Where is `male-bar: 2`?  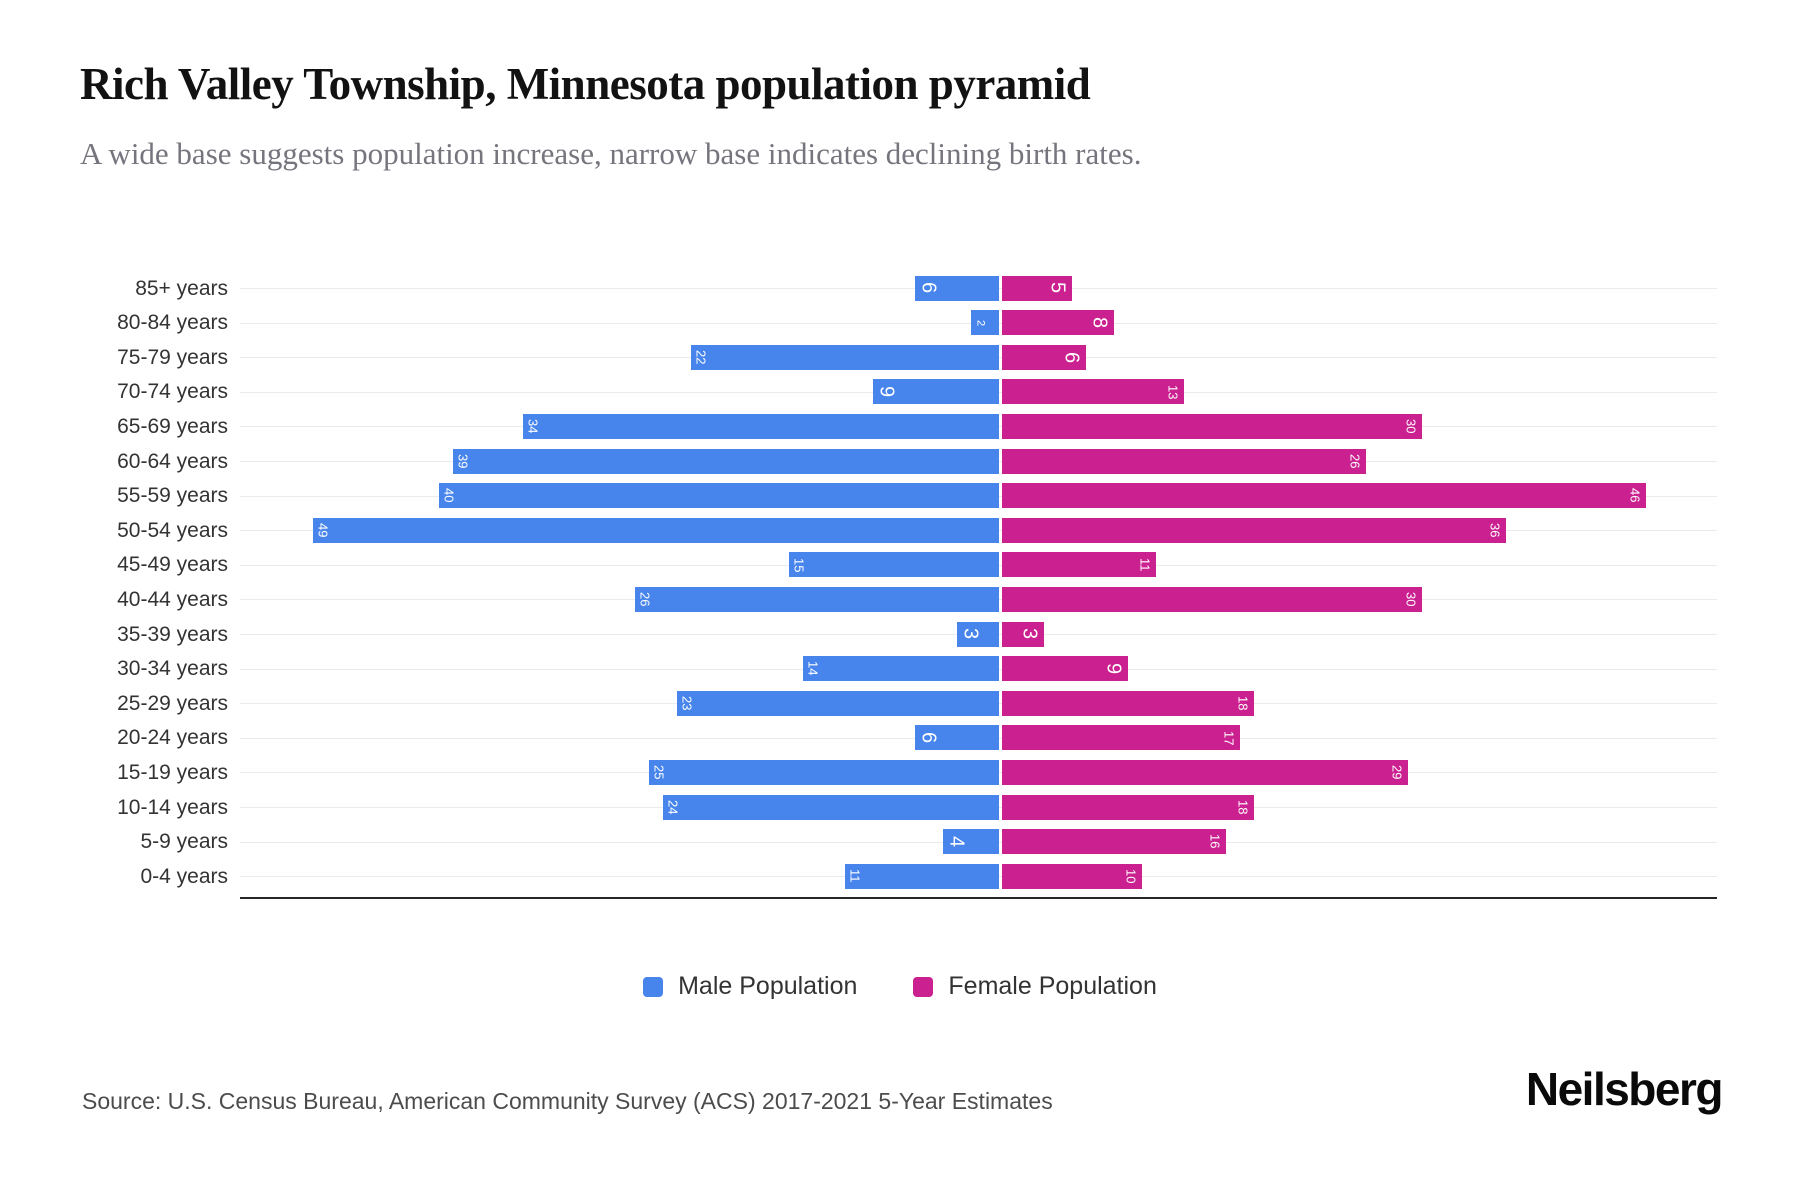 male-bar: 2 is located at coordinates (984, 323).